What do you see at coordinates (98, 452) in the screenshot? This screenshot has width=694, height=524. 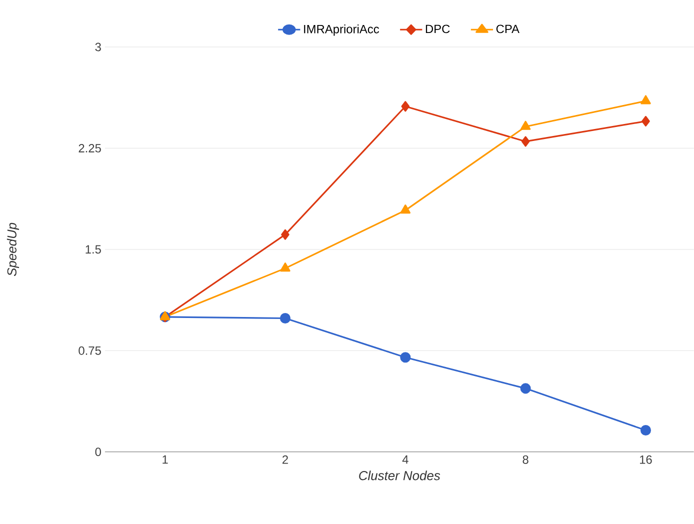 I see `y-tick-label: 0` at bounding box center [98, 452].